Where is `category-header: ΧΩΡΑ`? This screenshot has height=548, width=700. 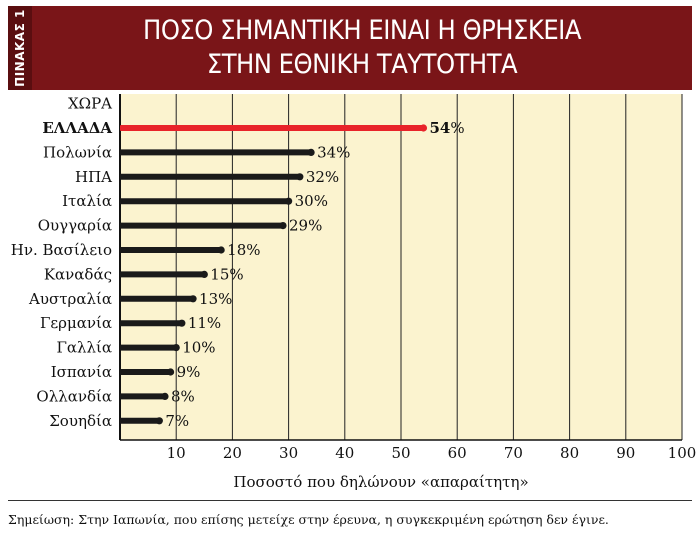
category-header: ΧΩΡΑ is located at coordinates (90, 104).